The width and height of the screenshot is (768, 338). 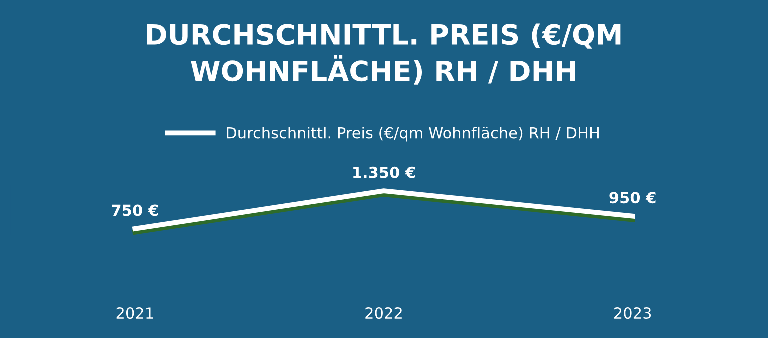 What do you see at coordinates (385, 172) in the screenshot?
I see `data-label: 1.350 €` at bounding box center [385, 172].